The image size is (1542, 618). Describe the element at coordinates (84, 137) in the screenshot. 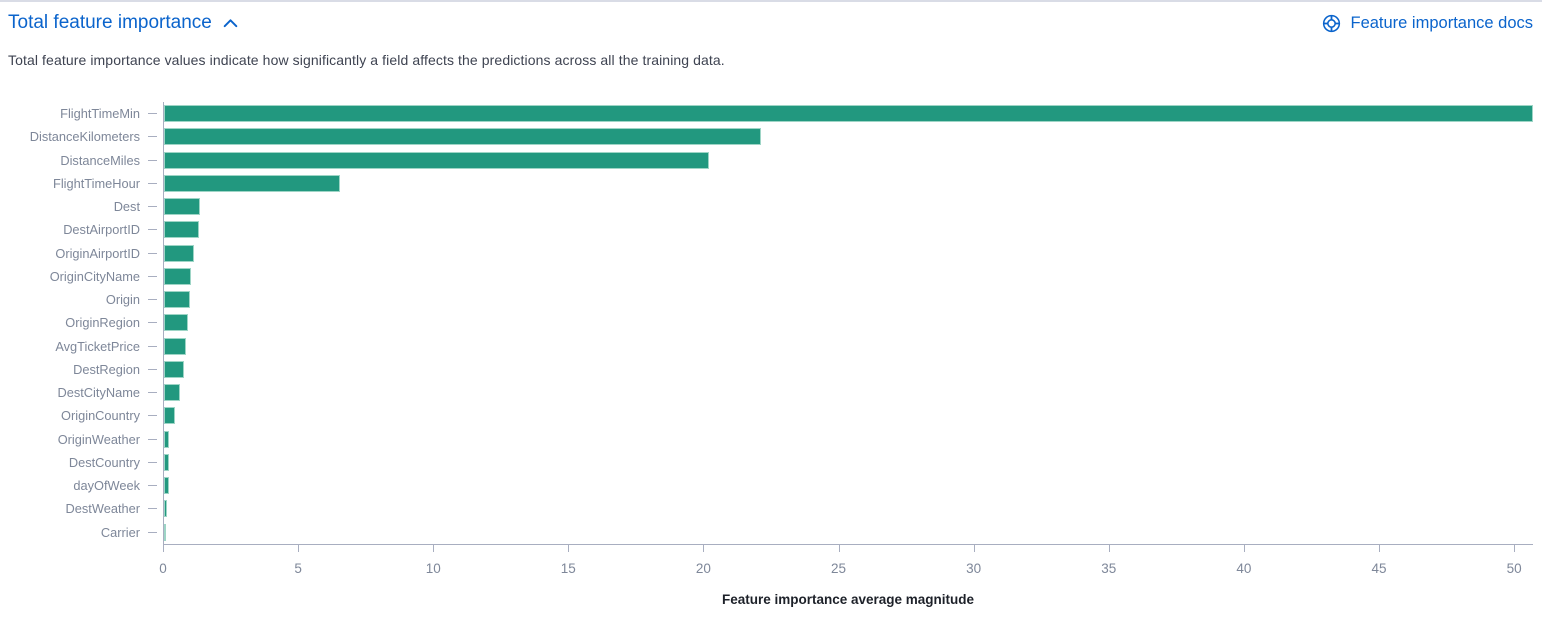

I see `y-axis-label: DistanceKilometers` at that location.